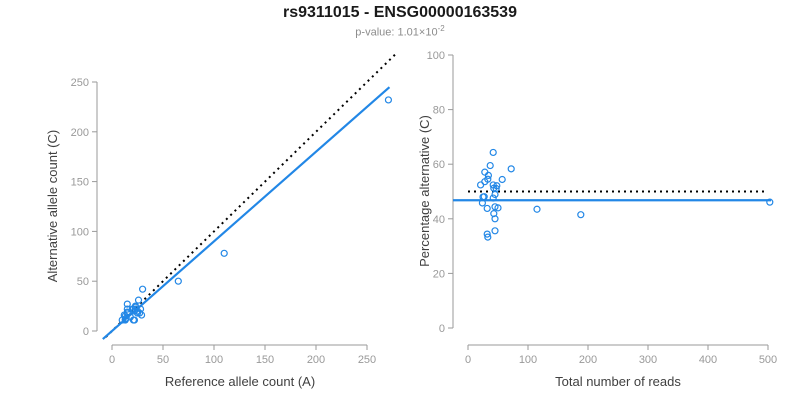  Describe the element at coordinates (400, 12) in the screenshot. I see `figure-title: rs9311015 - ENSG00000163539` at that location.